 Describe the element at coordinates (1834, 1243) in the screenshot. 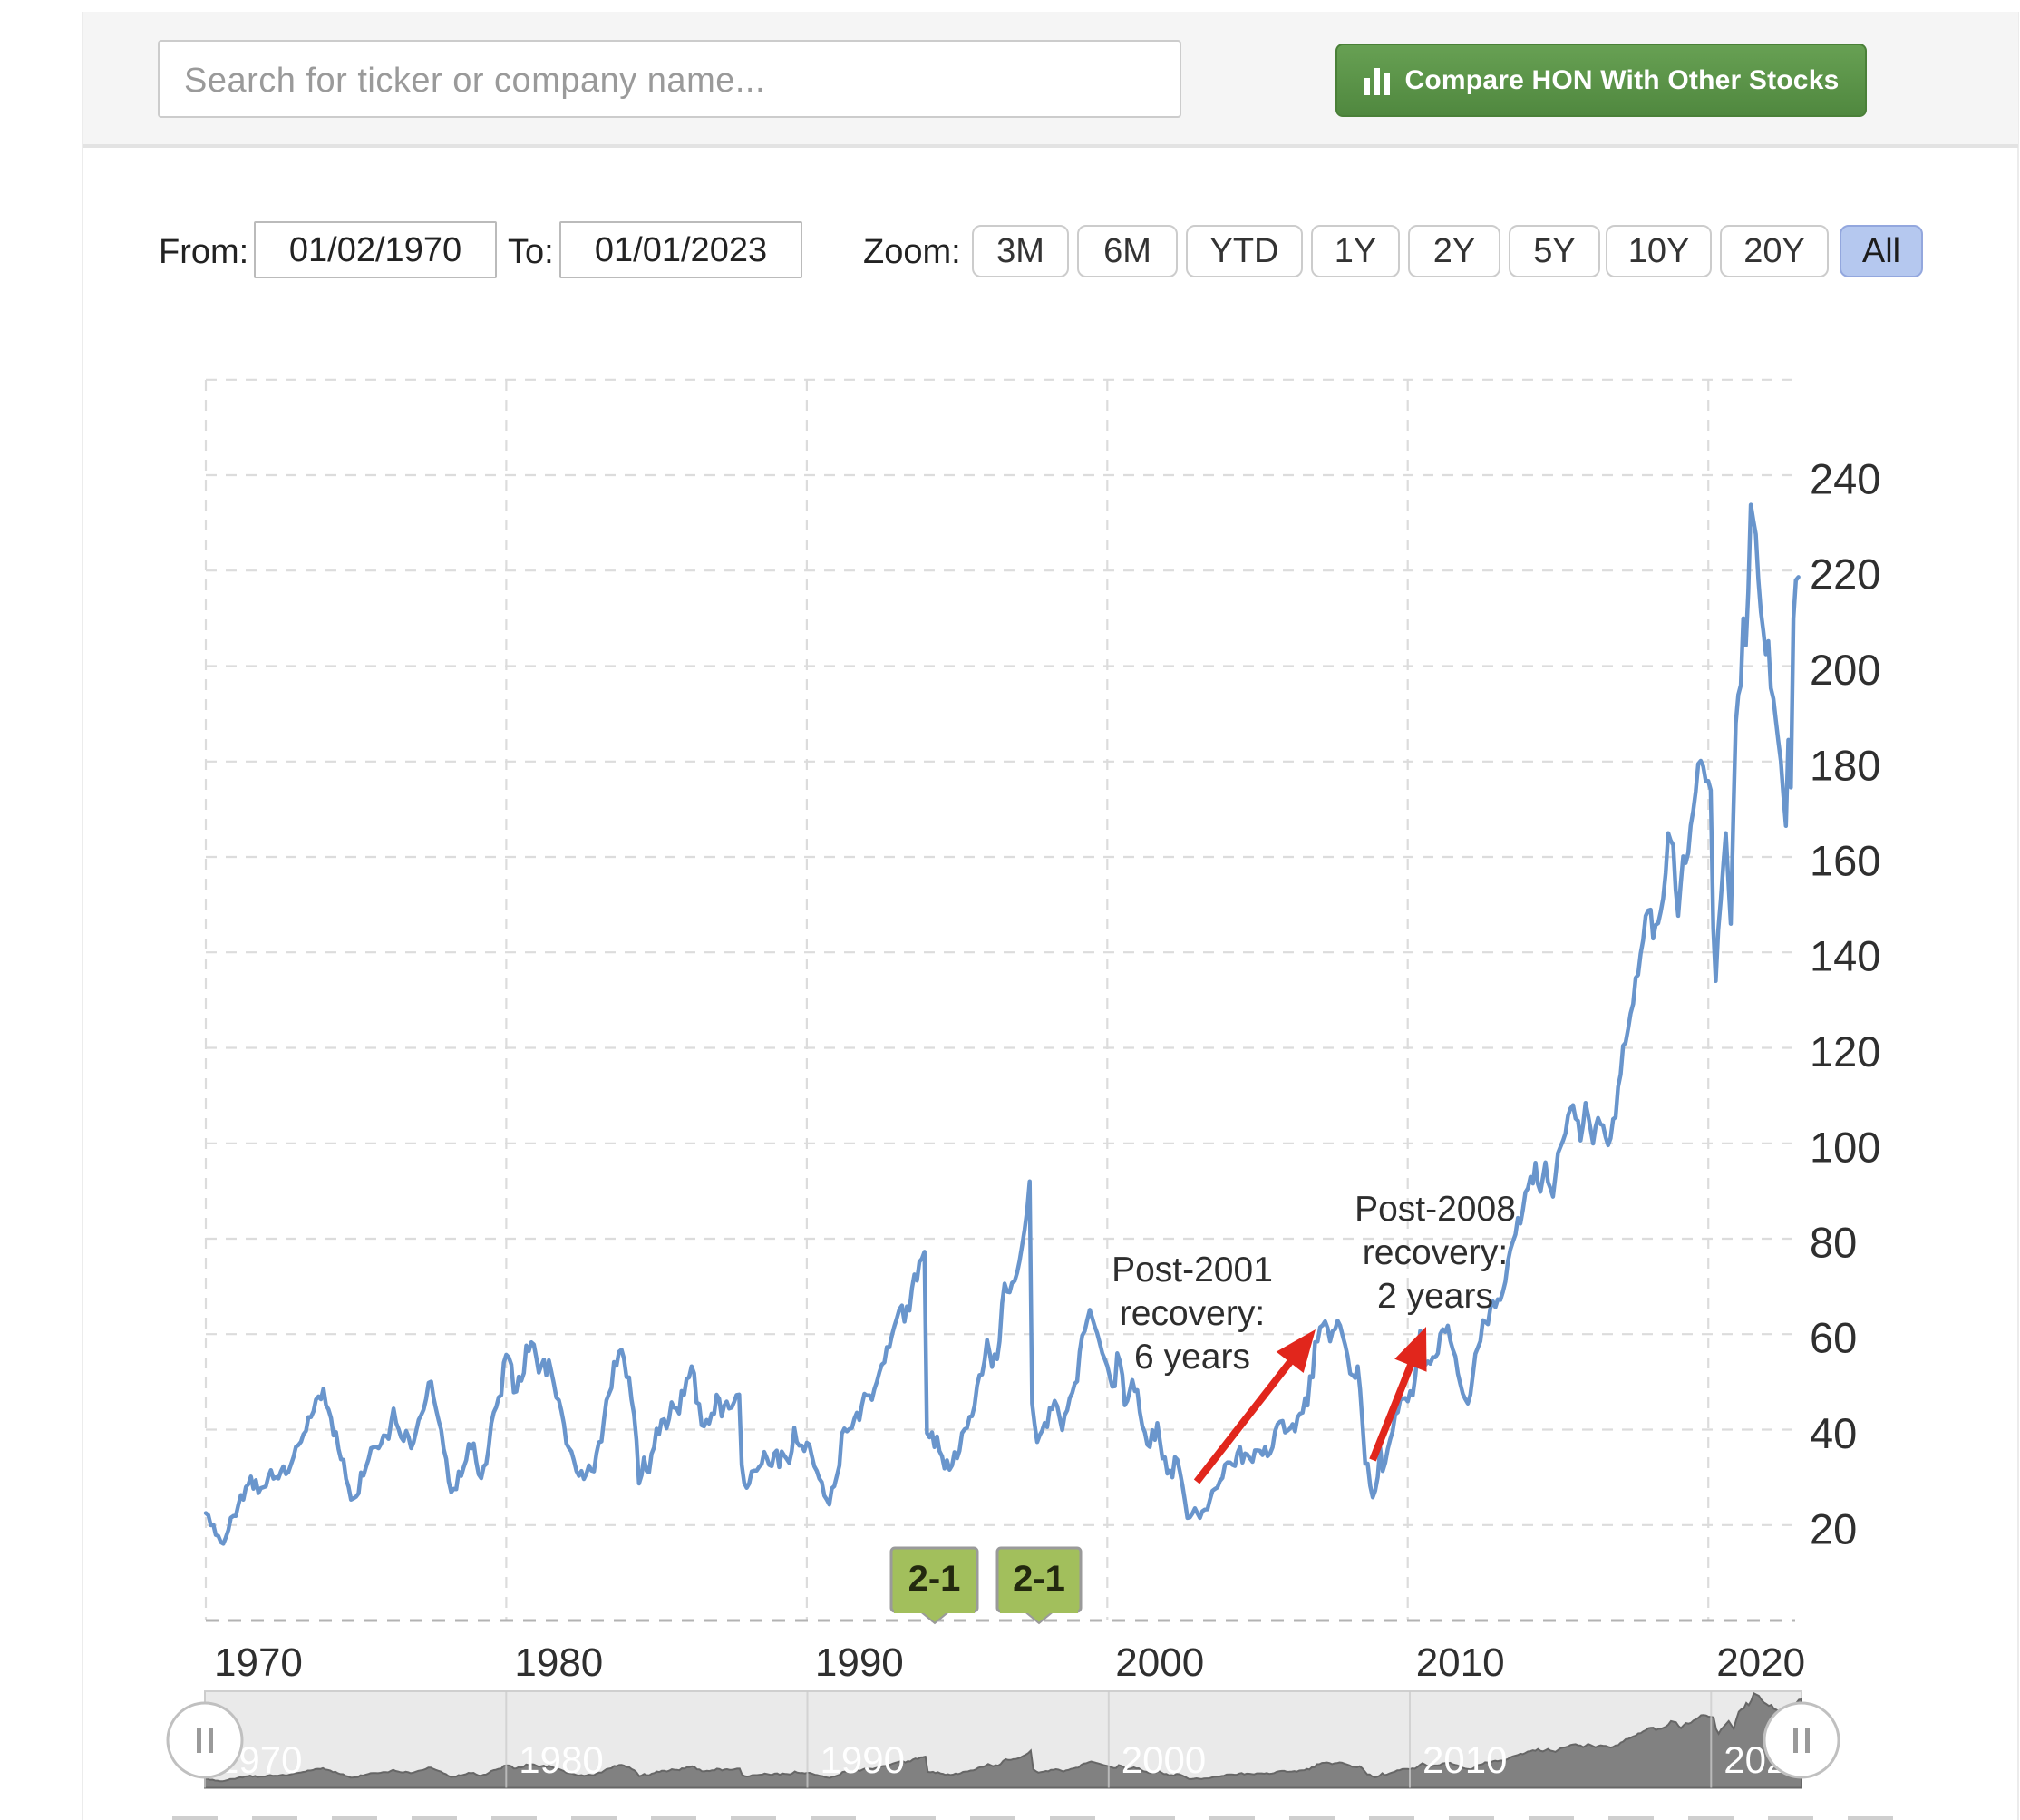

I see `svg-text: 80` at that location.